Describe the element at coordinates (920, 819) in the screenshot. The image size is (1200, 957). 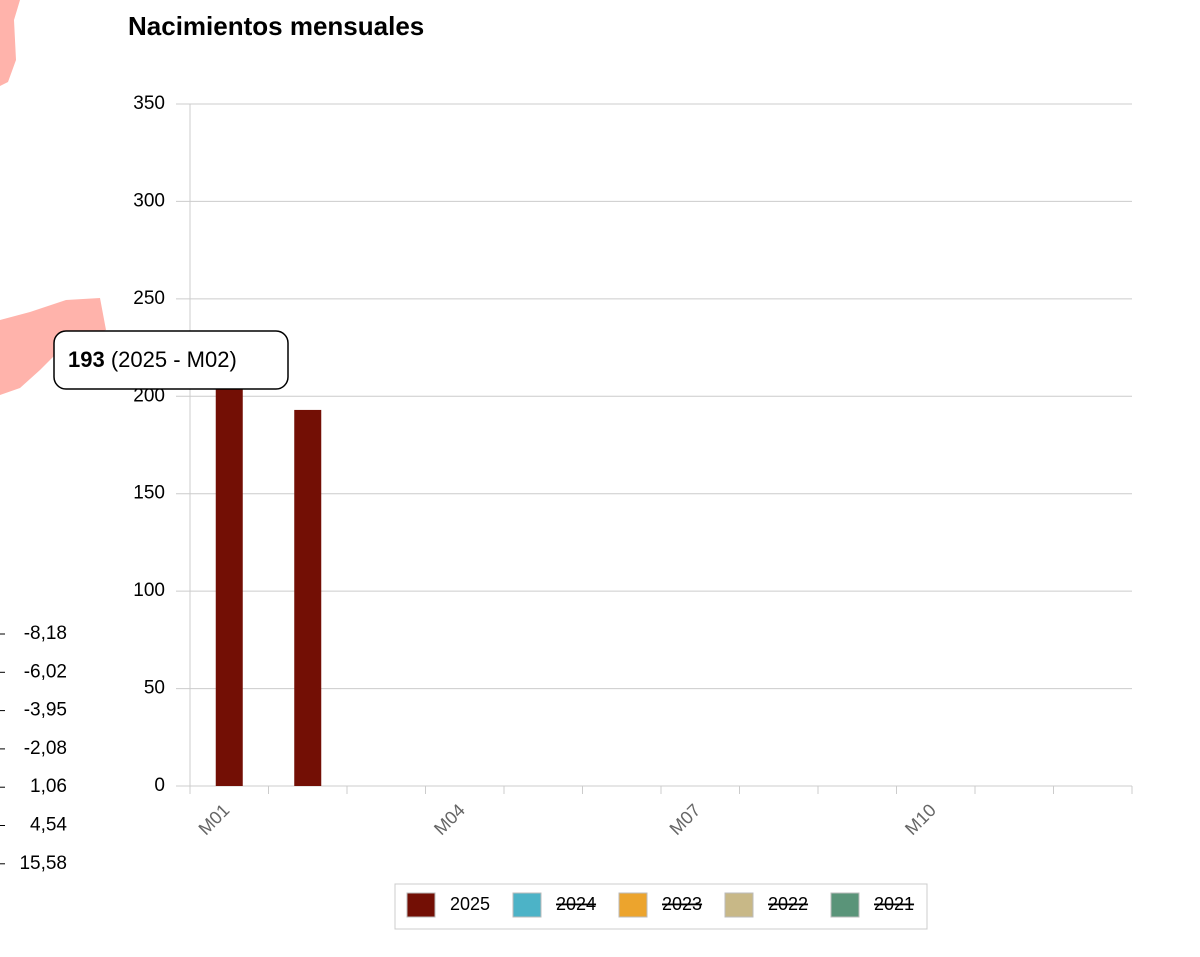
I see `x-tick-label: M10` at that location.